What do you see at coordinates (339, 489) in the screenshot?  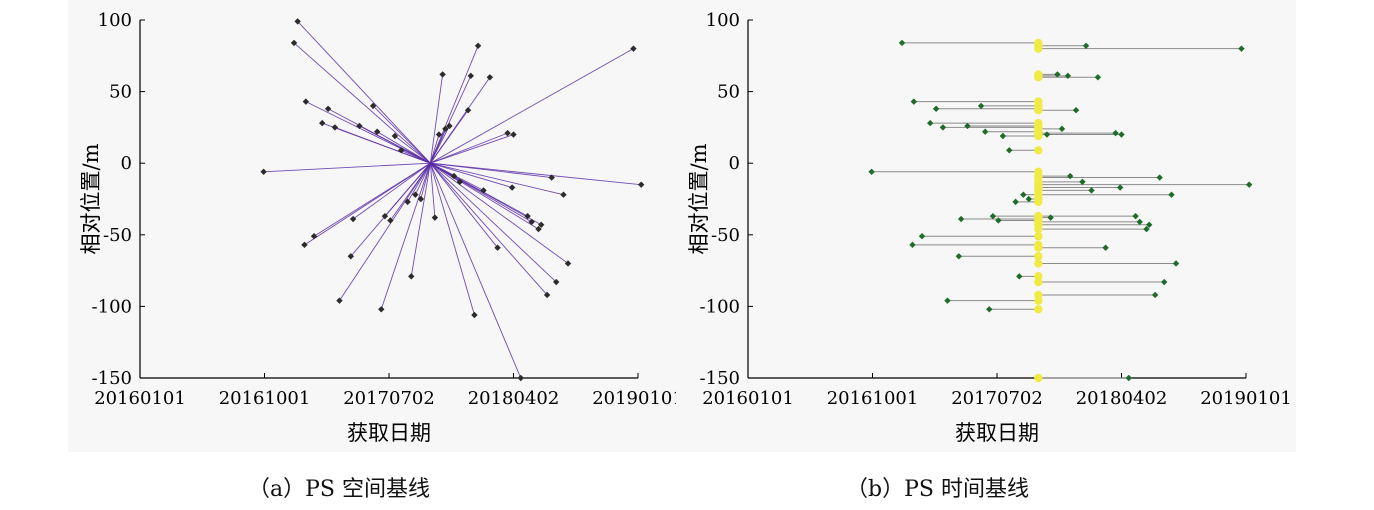 I see `caption-spatial-baseline: （a）PS 空间基线` at bounding box center [339, 489].